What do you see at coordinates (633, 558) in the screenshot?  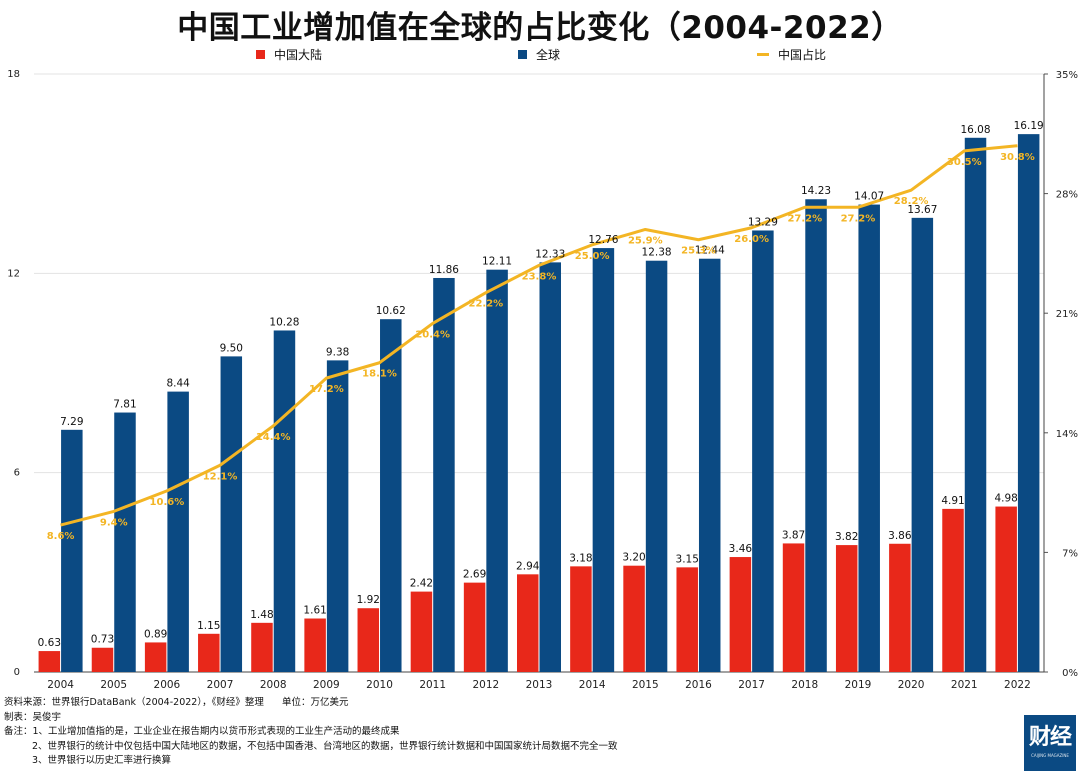 I see `bar-label-china: 3.20` at bounding box center [633, 558].